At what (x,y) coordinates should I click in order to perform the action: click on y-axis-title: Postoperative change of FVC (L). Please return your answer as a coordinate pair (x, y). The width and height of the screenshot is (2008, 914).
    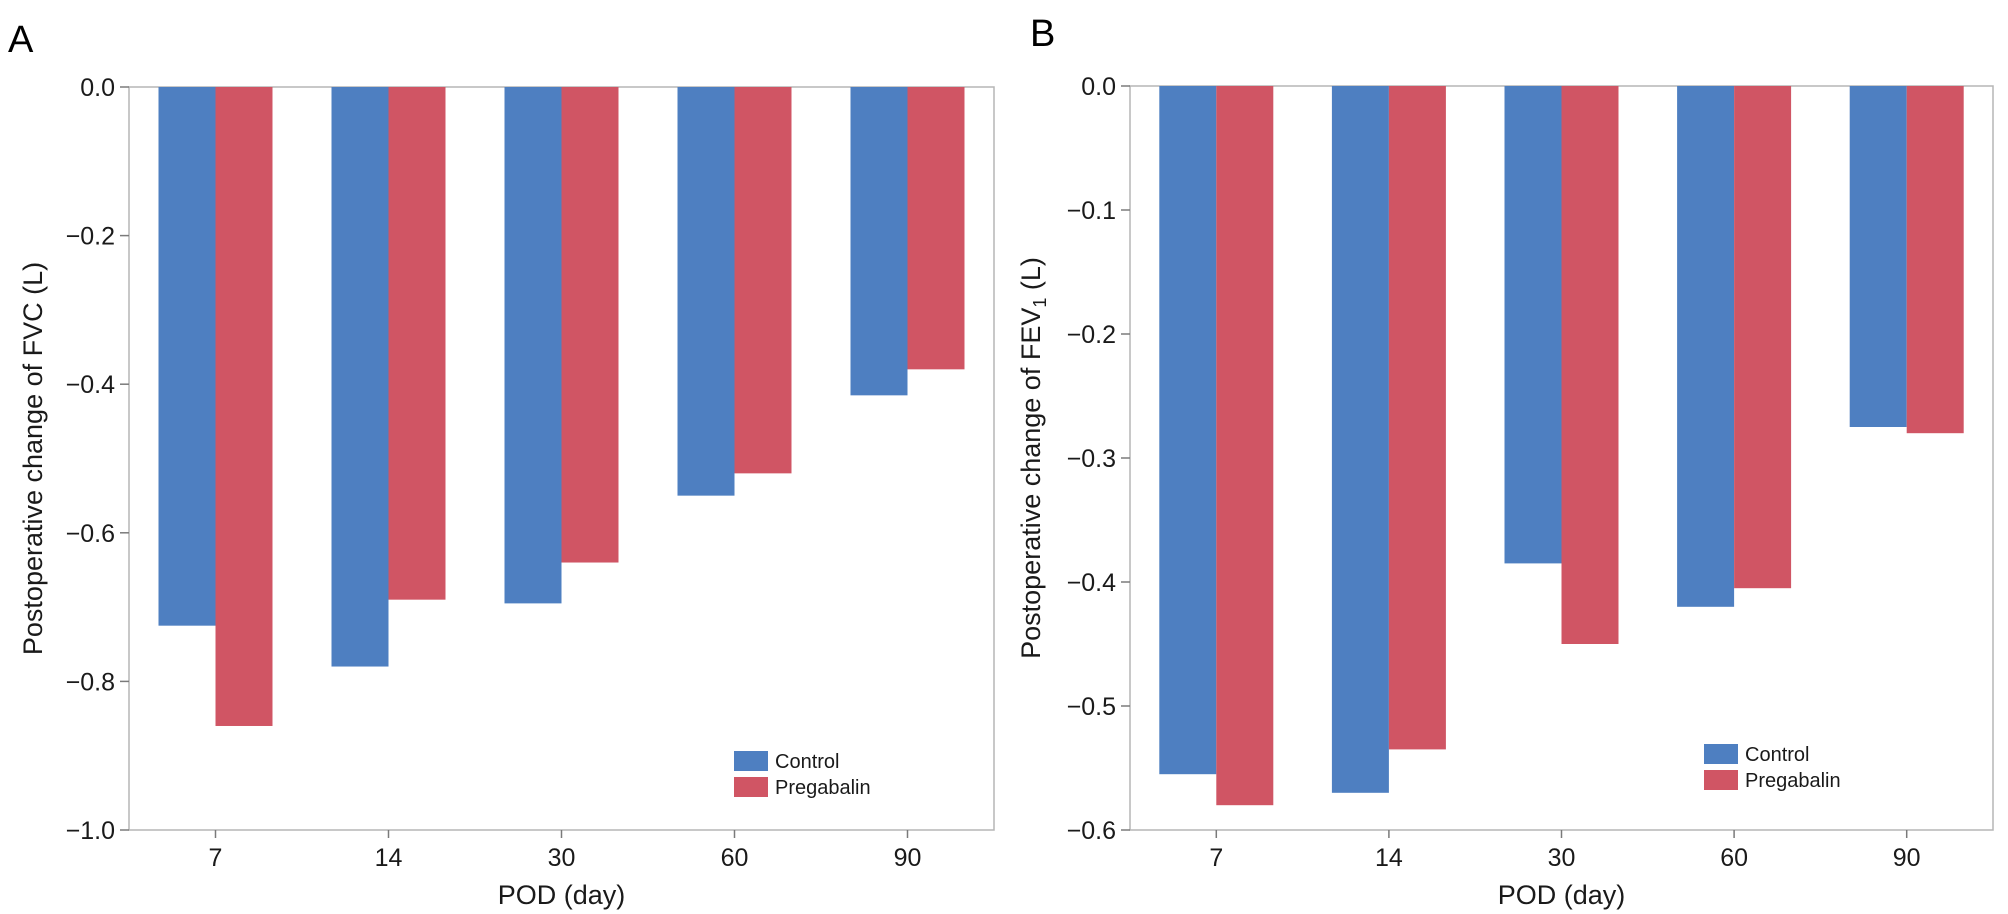
    Looking at the image, I should click on (33, 458).